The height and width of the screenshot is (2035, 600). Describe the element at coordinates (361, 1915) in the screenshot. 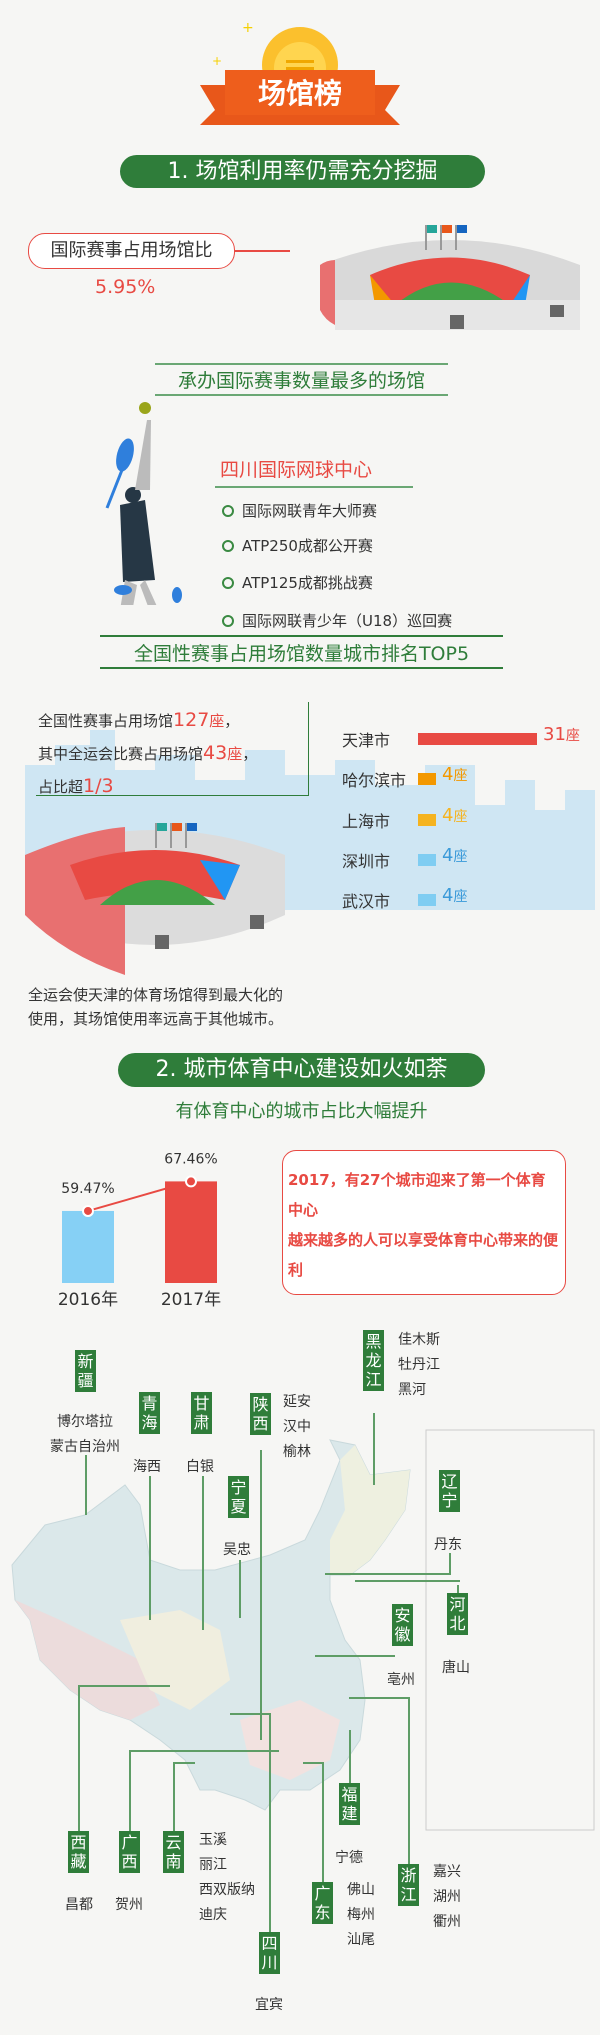

I see `city-list: 佛山 梅州 汕尾` at that location.